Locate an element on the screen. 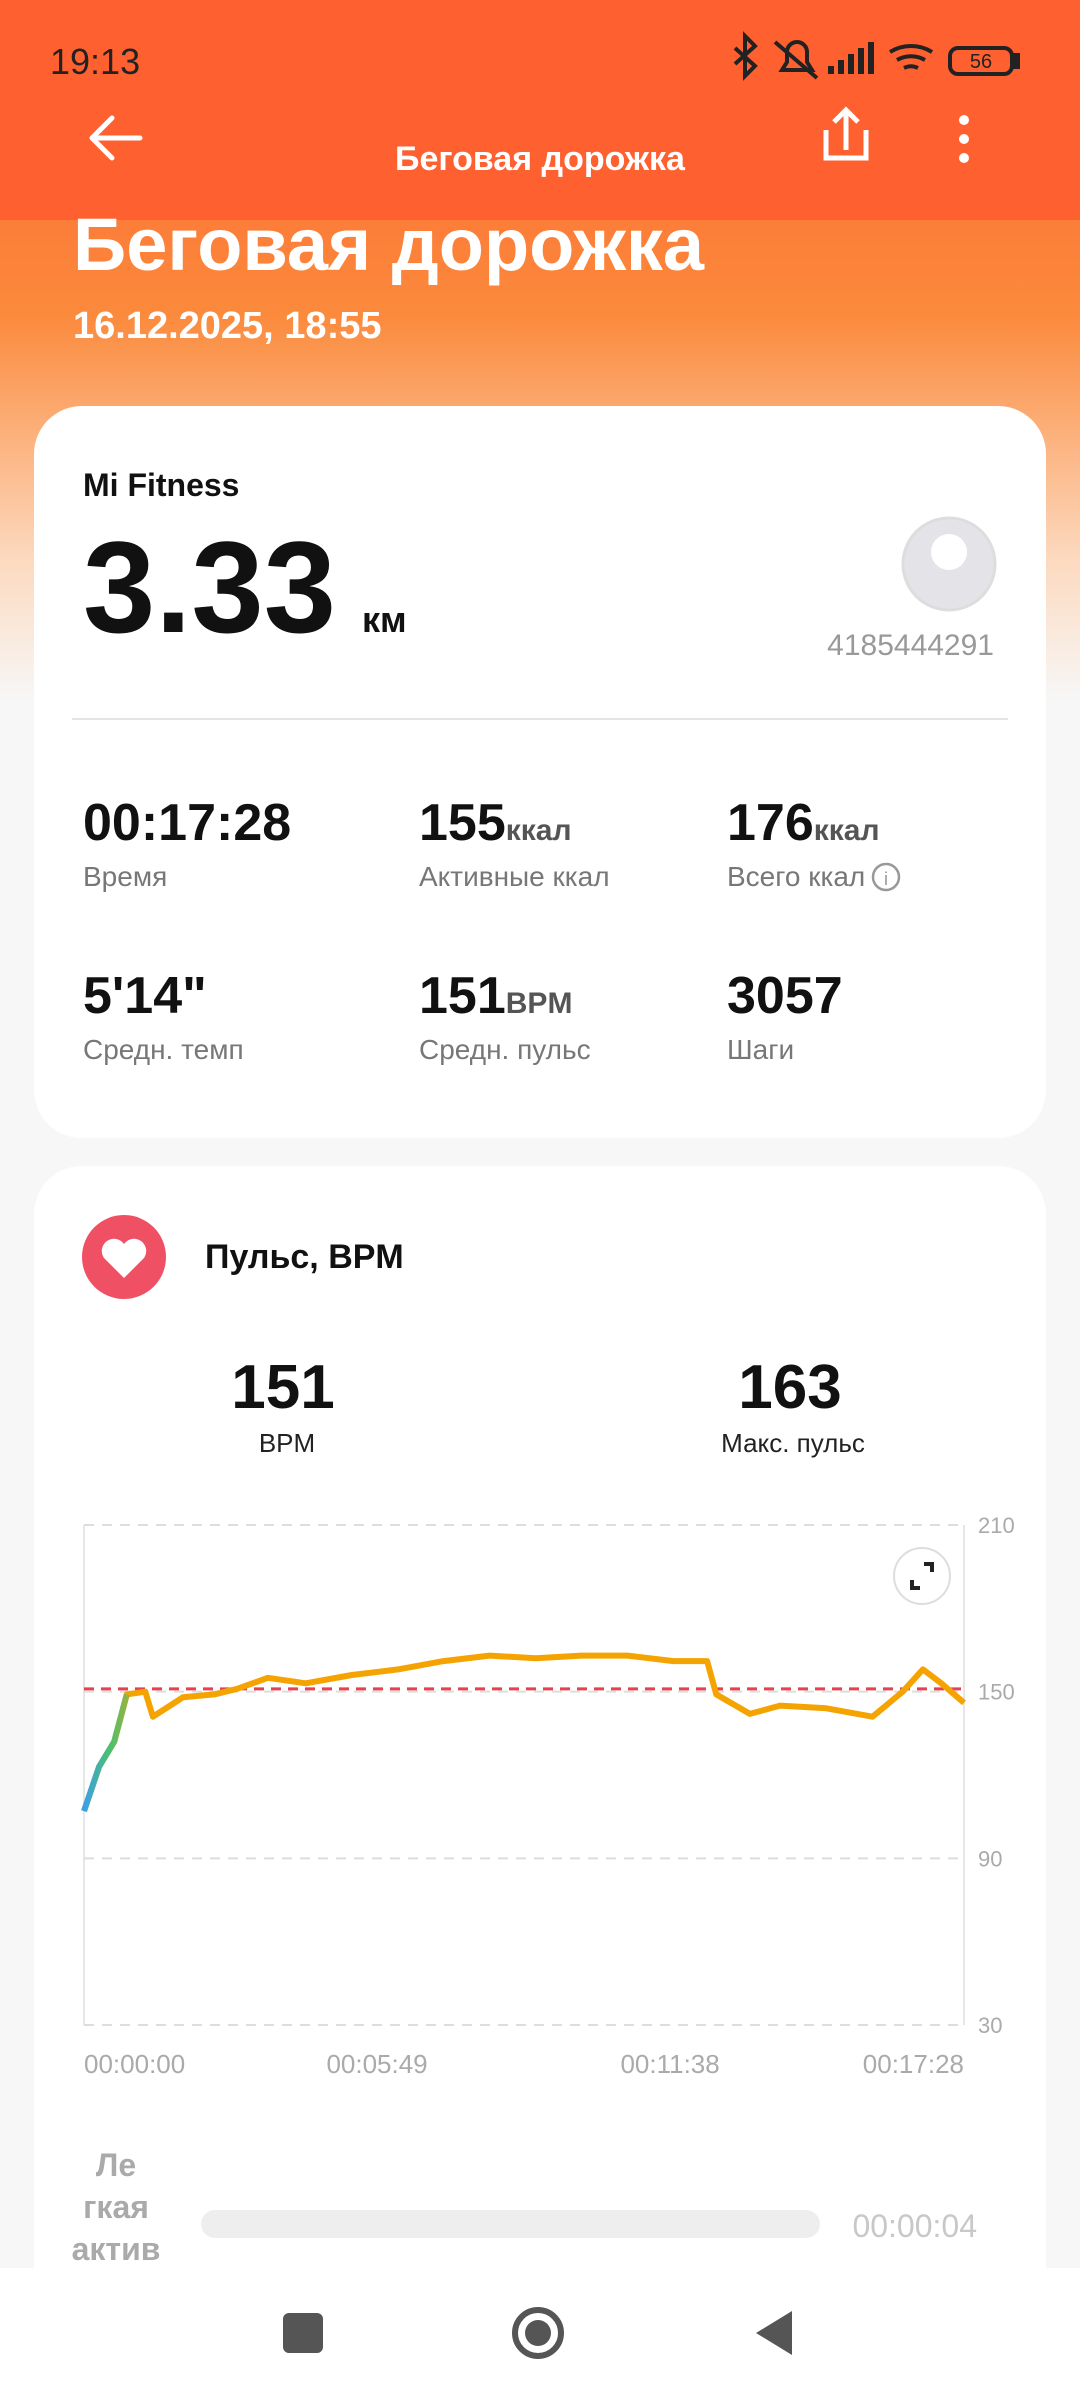 Image resolution: width=1080 pixels, height=2400 pixels. y-tick-label: 210 is located at coordinates (996, 1525).